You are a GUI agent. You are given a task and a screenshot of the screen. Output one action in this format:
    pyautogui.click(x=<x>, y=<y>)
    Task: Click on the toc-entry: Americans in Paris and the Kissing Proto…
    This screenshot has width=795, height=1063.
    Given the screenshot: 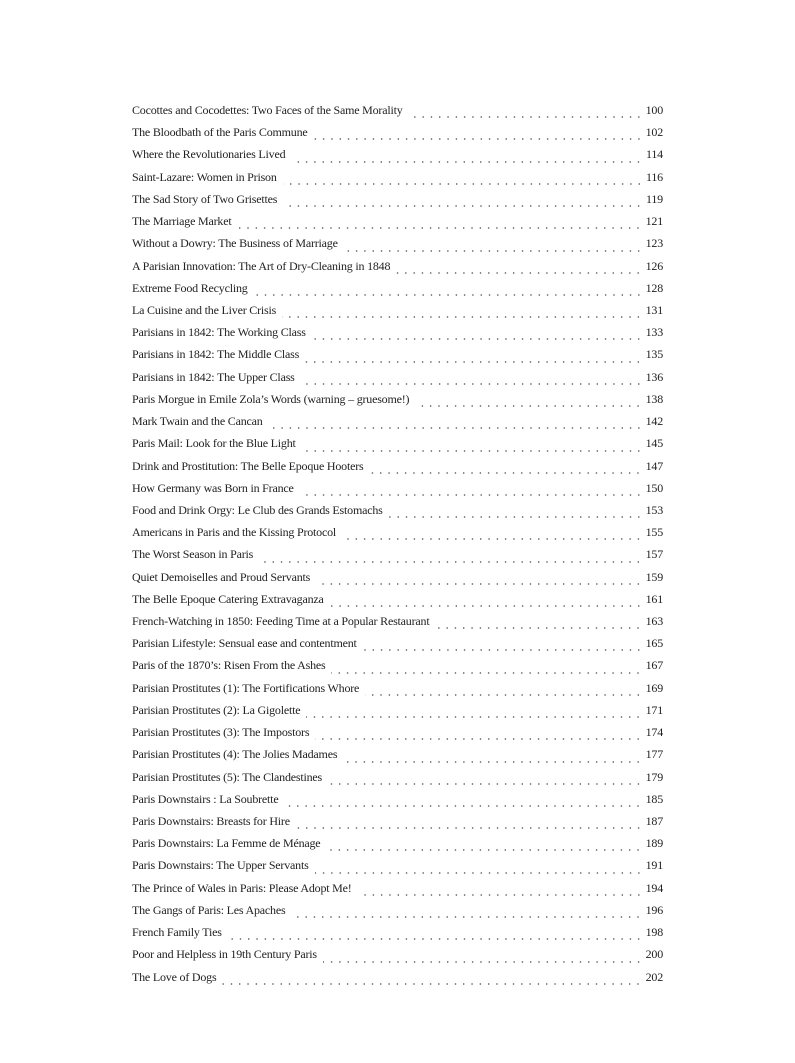 What is the action you would take?
    pyautogui.click(x=397, y=534)
    